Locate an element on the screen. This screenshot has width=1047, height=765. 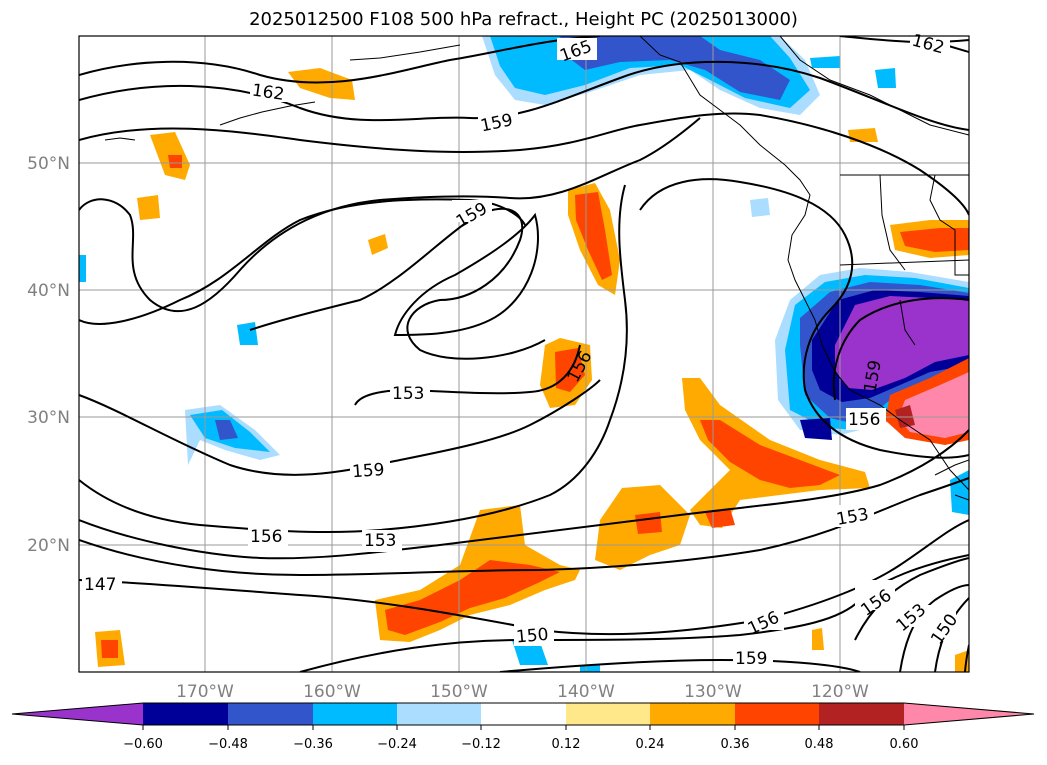
negative-anomaly-region is located at coordinates (675, 68).